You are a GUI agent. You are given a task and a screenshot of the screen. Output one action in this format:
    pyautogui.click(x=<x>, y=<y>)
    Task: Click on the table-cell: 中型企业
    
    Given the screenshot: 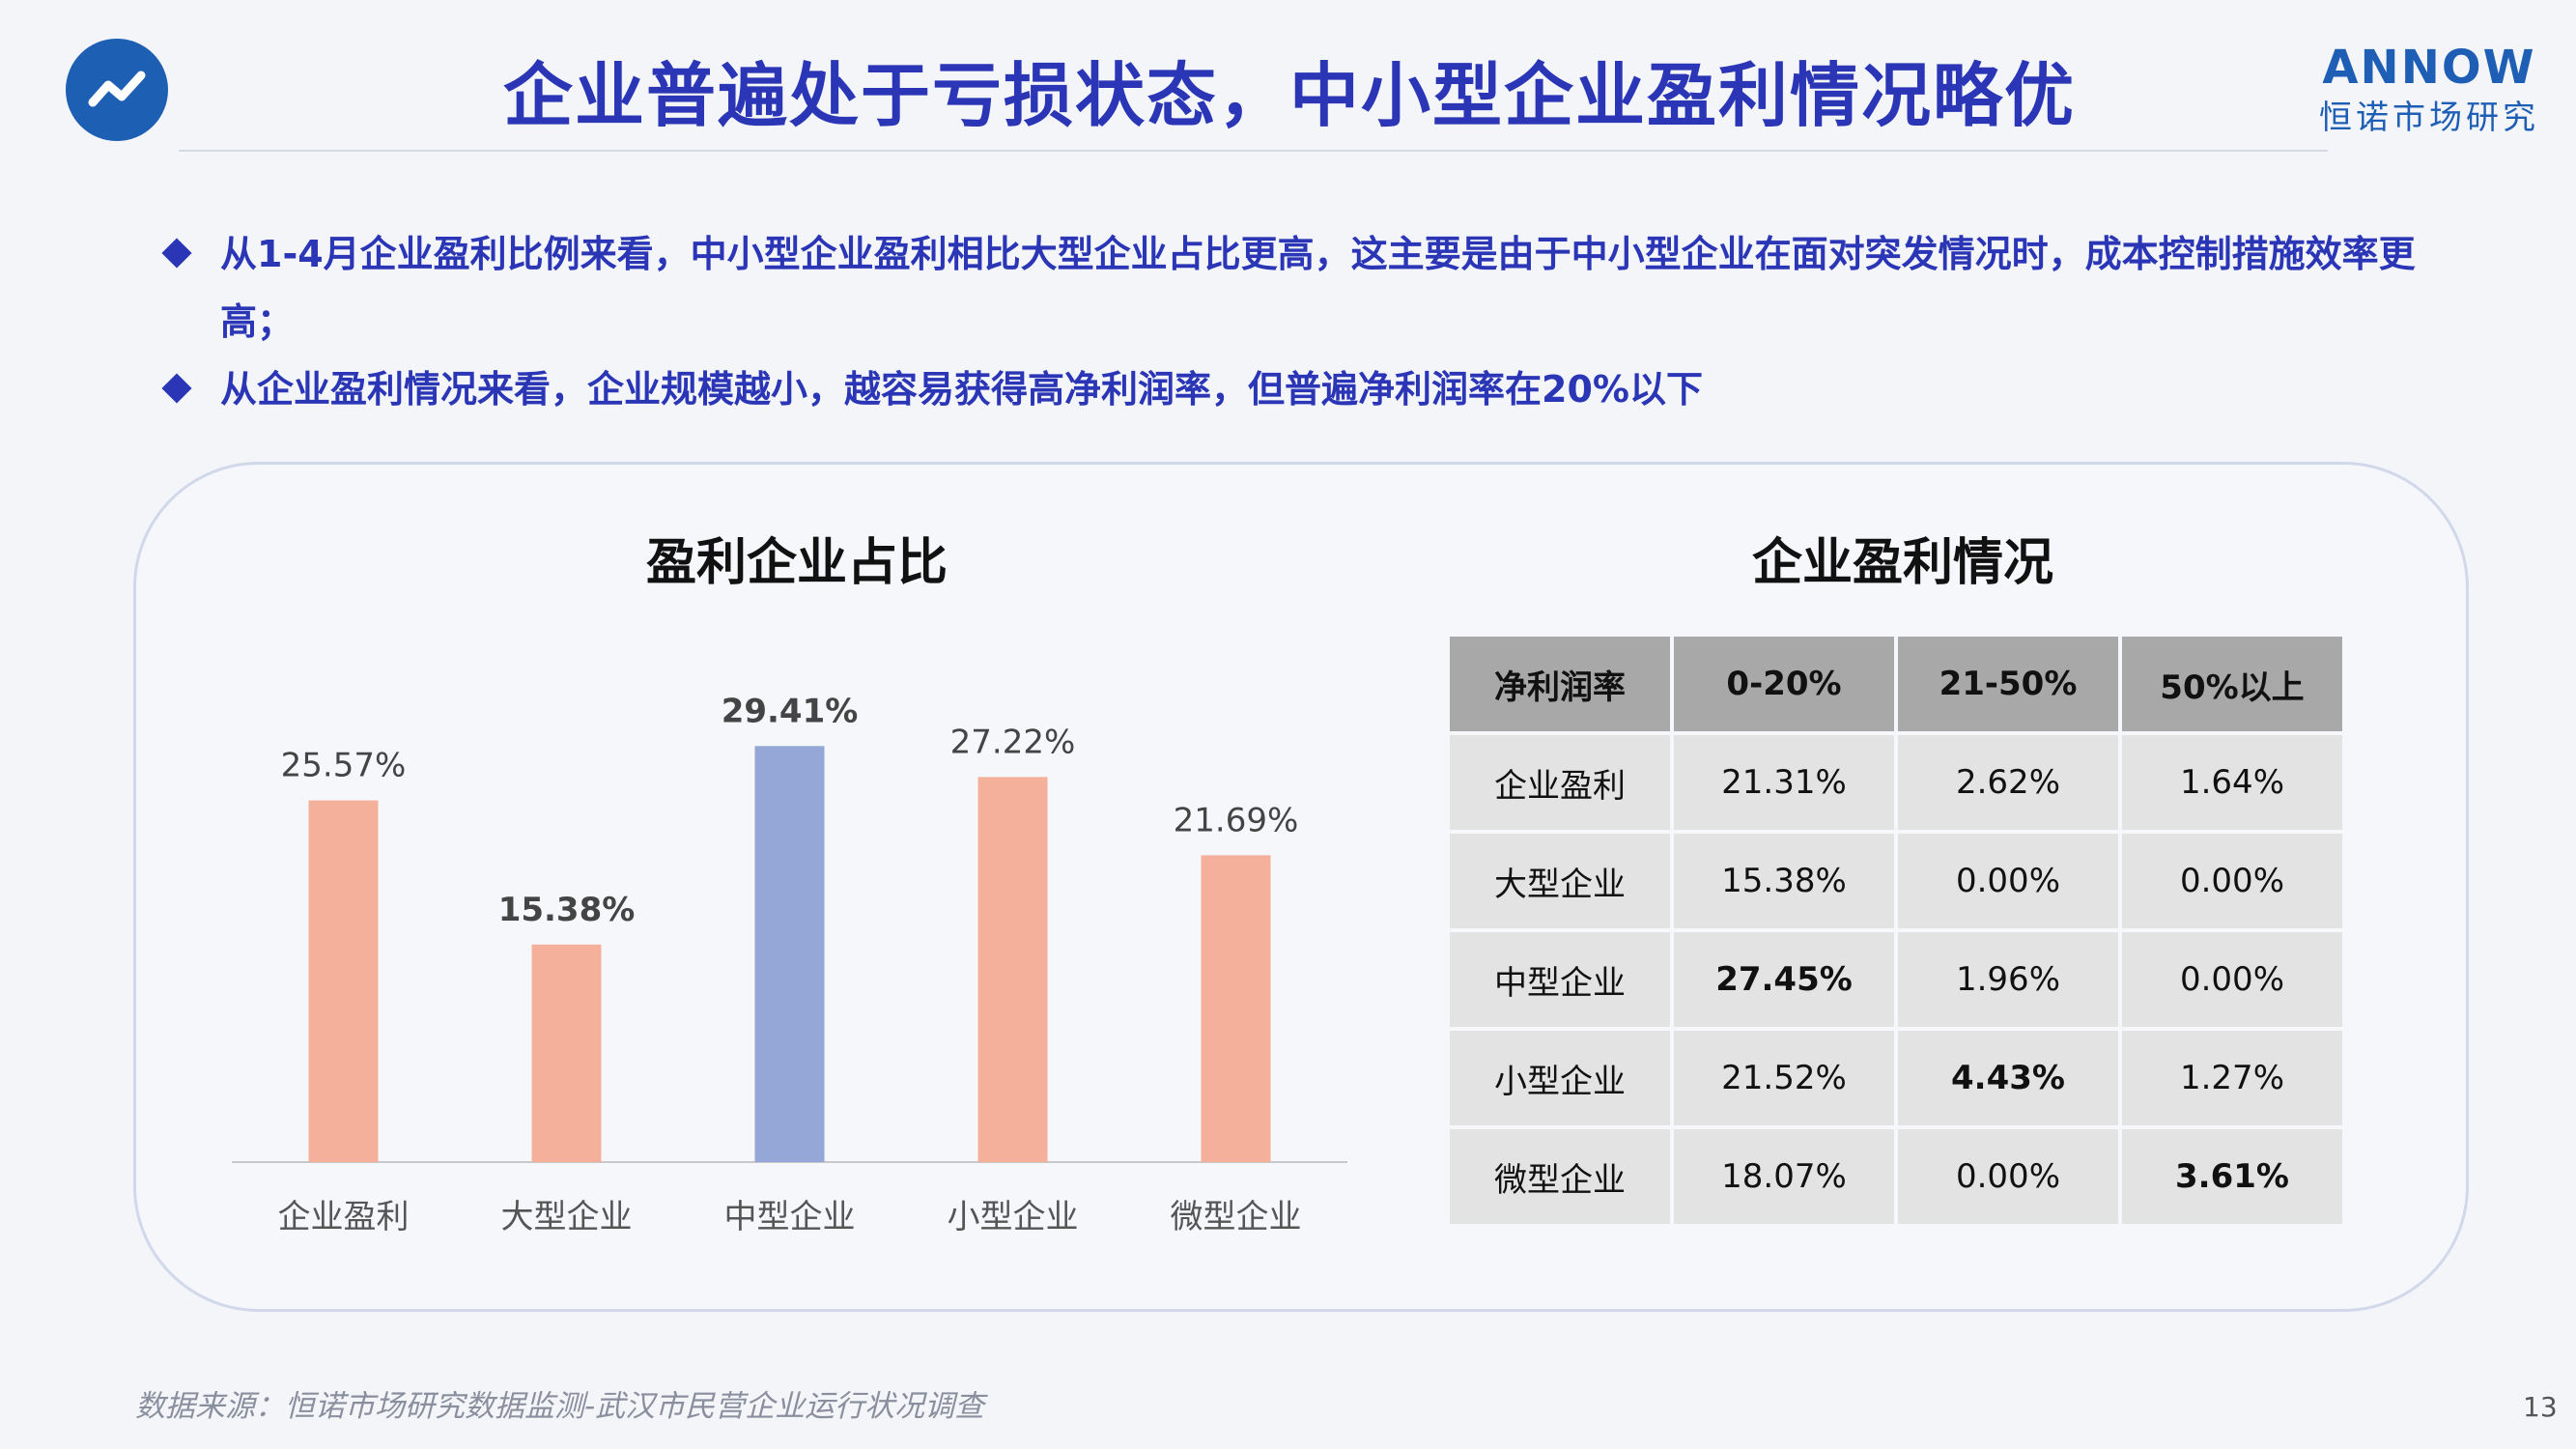 What is the action you would take?
    pyautogui.click(x=1560, y=979)
    